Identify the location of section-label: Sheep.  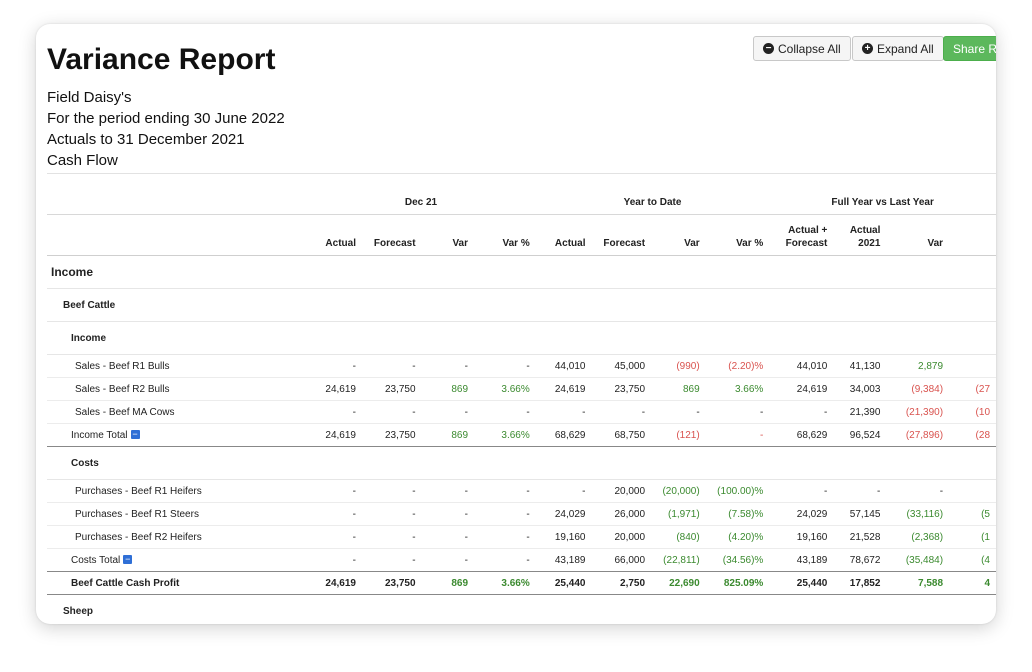
(521, 609).